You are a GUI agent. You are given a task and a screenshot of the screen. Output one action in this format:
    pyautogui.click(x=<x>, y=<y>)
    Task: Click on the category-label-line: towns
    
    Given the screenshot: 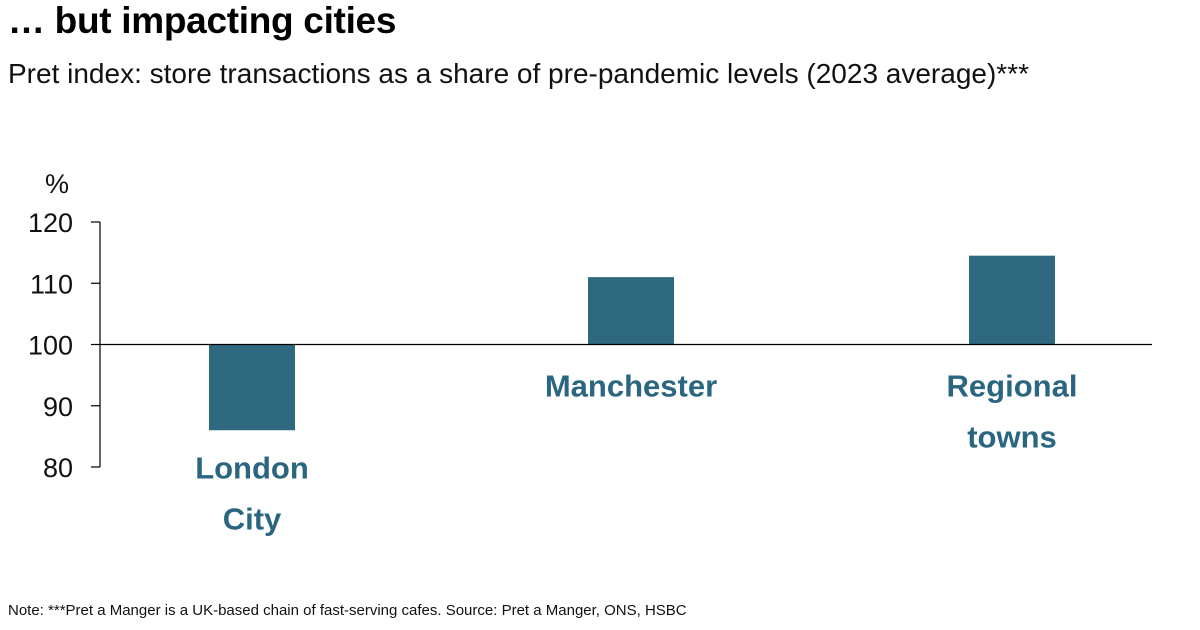 What is the action you would take?
    pyautogui.click(x=1012, y=437)
    